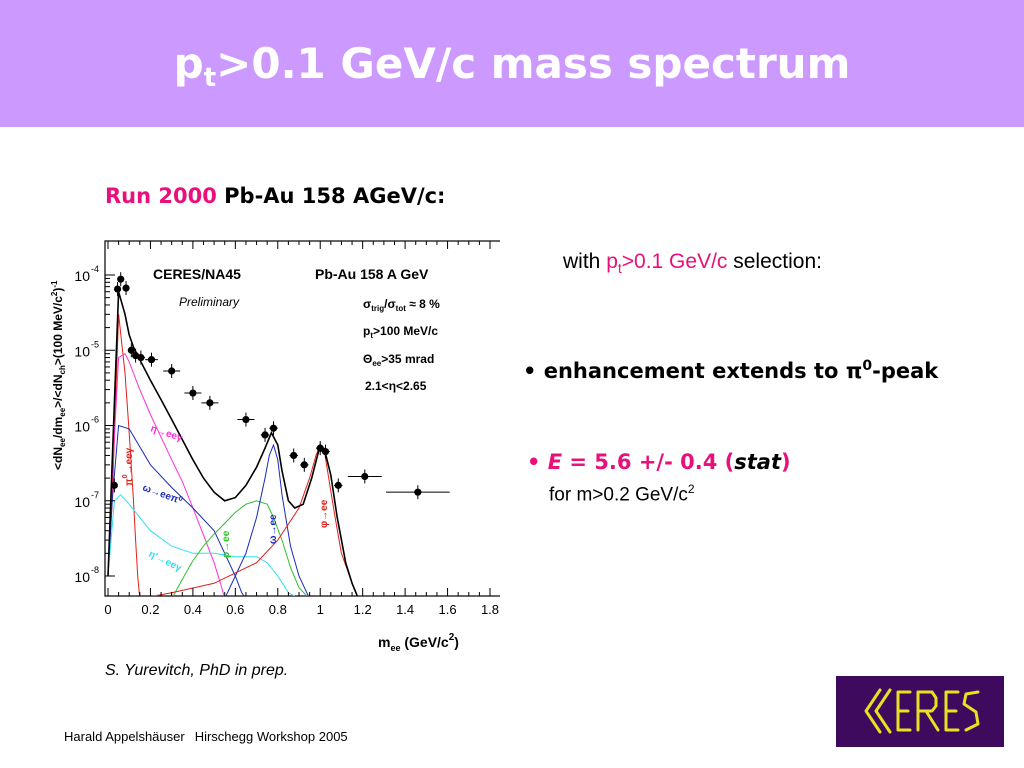 This screenshot has width=1024, height=768. I want to click on x-tick-label: 0.2, so click(150, 609).